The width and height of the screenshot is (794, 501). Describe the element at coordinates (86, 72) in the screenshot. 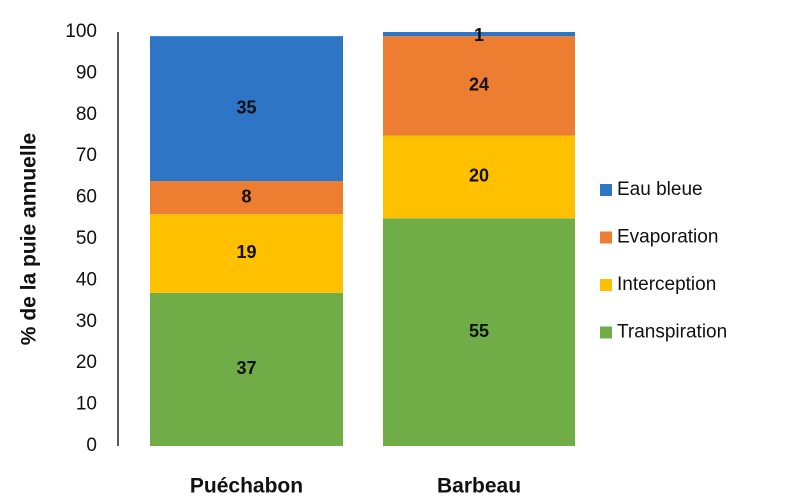

I see `y-tick-label: 90` at that location.